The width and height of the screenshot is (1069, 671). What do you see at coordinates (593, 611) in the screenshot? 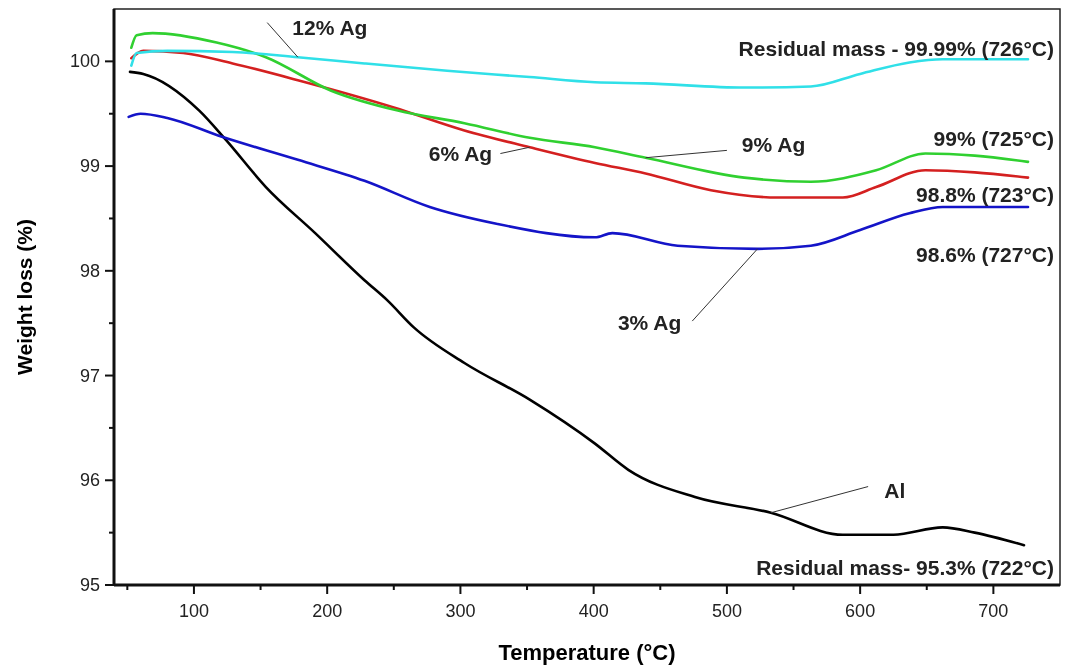
I see `x-tick-label: 400` at bounding box center [593, 611].